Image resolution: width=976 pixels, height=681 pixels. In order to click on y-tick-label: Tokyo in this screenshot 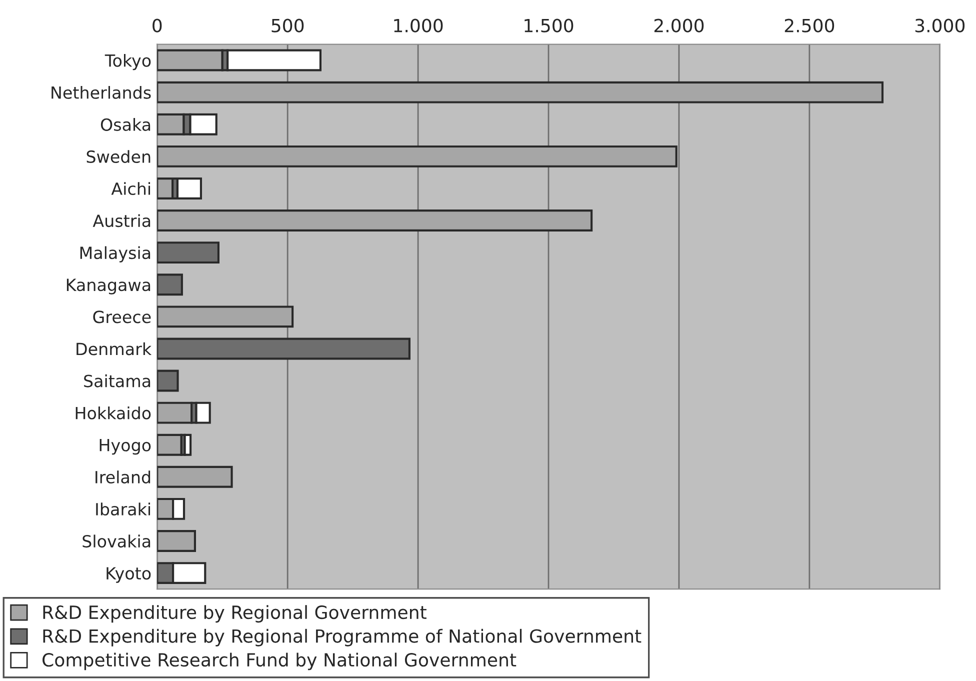, I will do `click(127, 62)`.